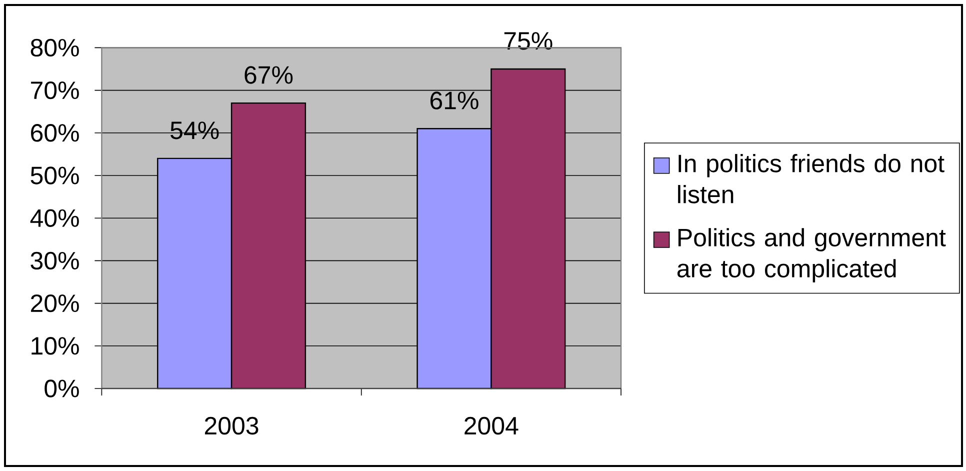 The width and height of the screenshot is (966, 471). Describe the element at coordinates (491, 425) in the screenshot. I see `x-tick-label: 2004` at that location.